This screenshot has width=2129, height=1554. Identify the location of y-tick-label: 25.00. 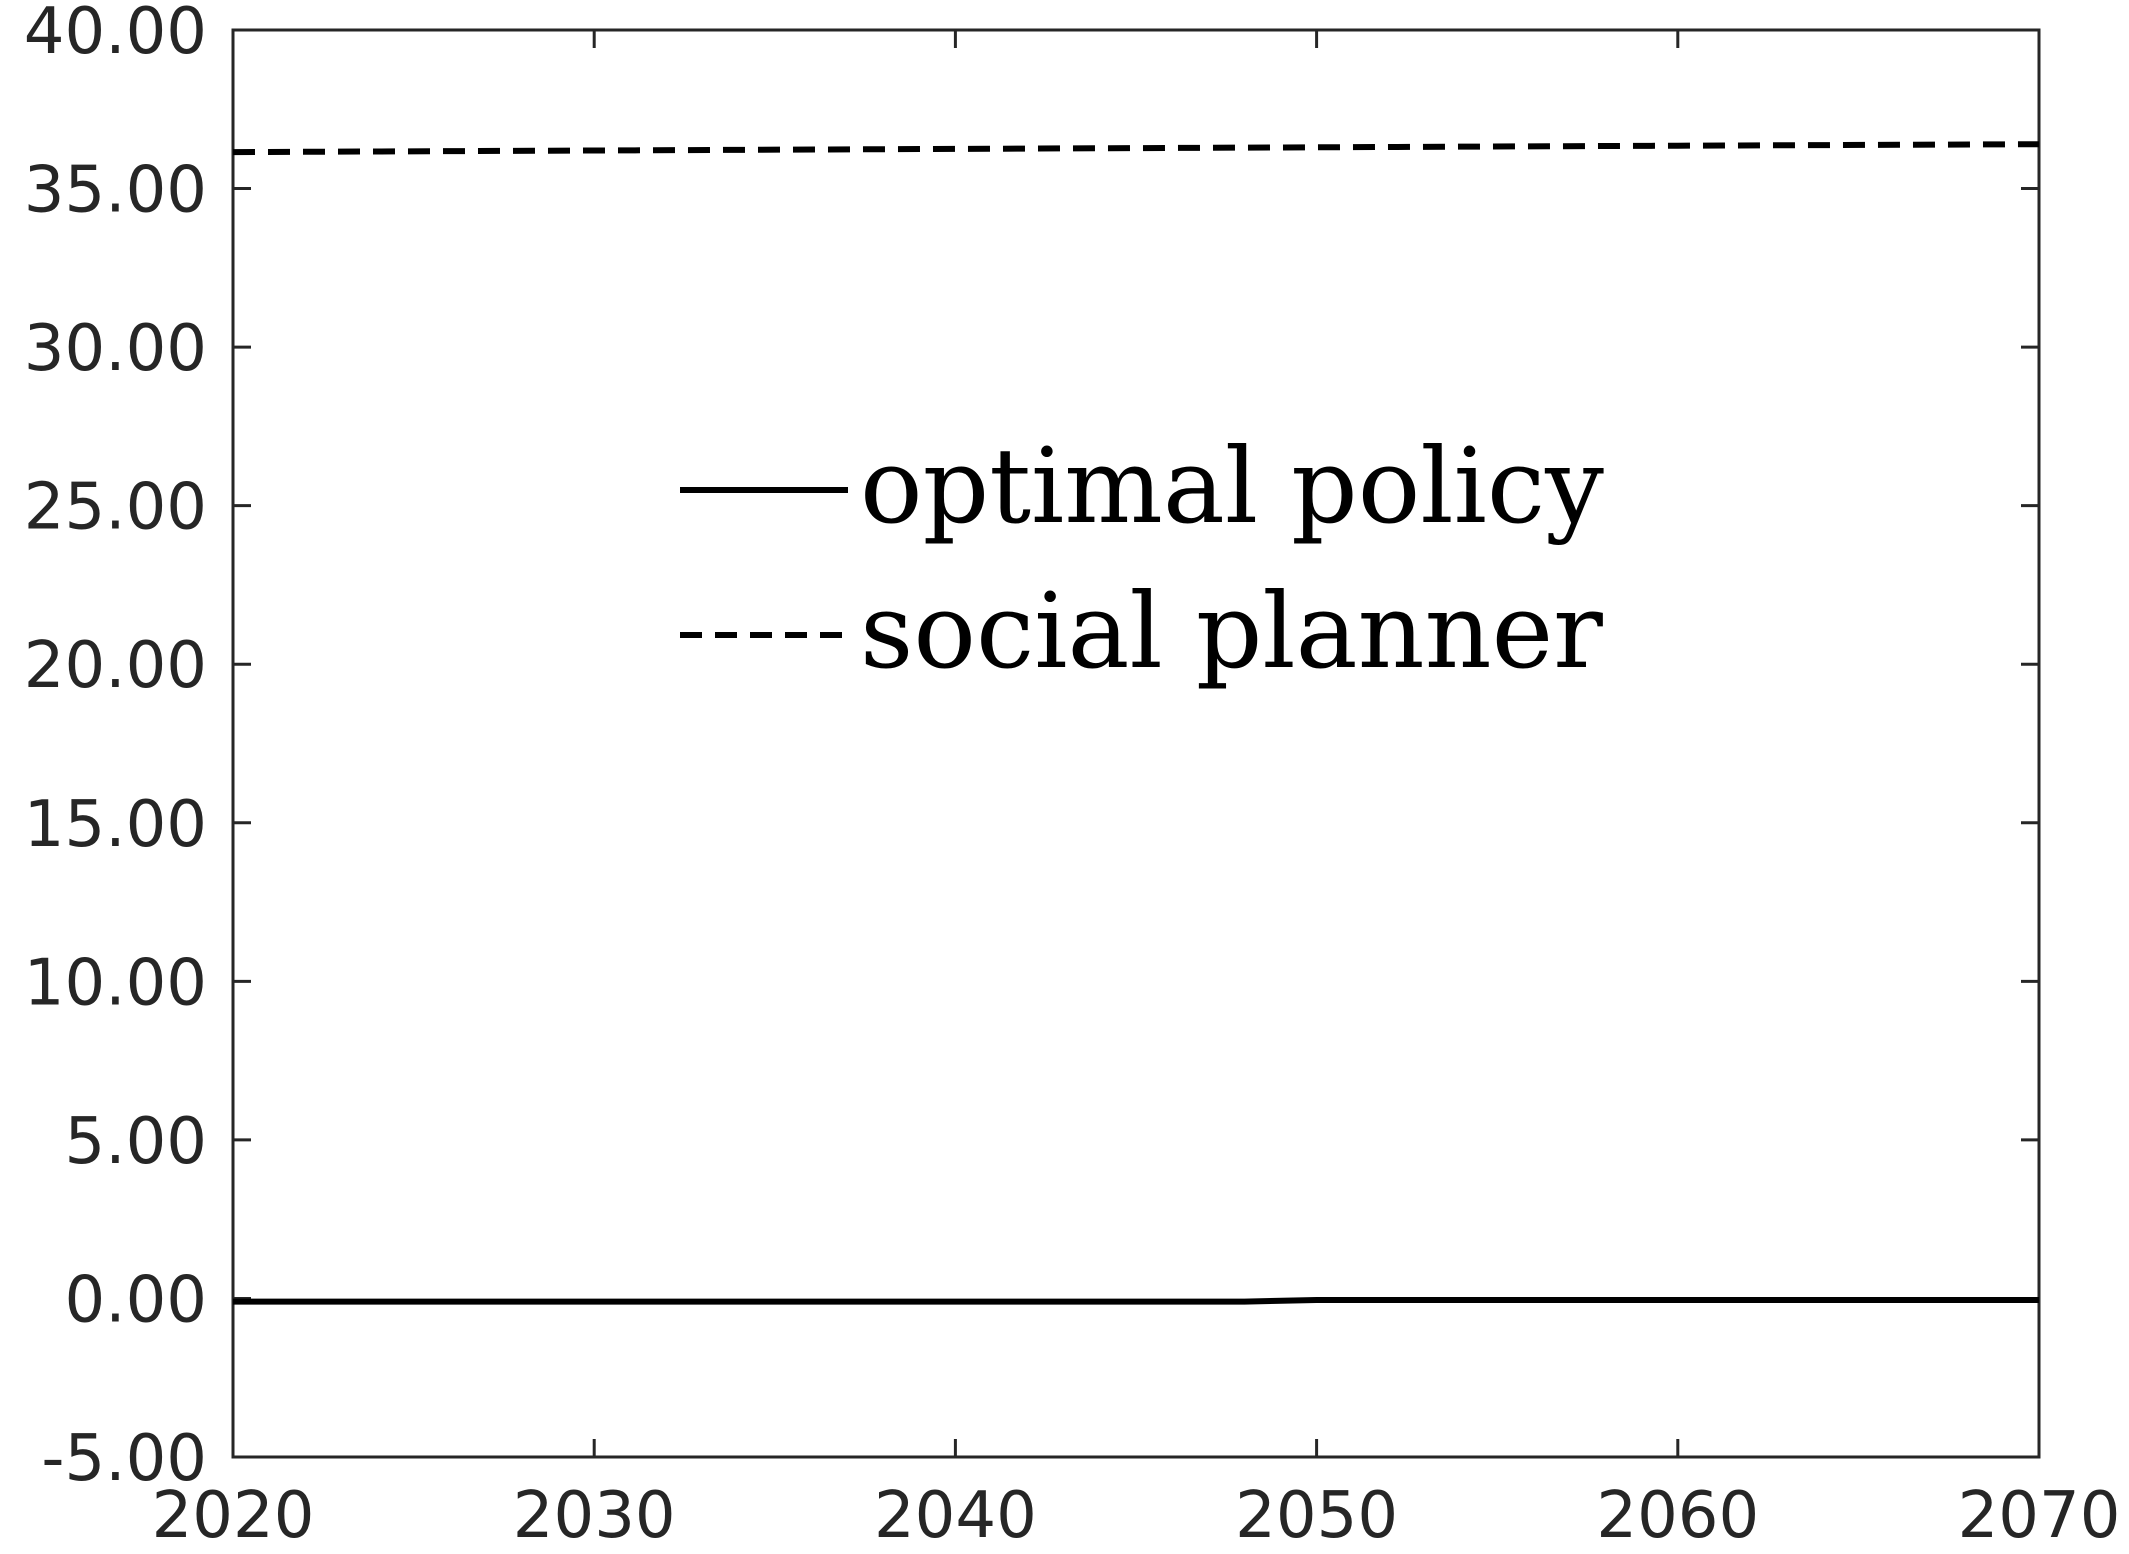
(115, 508).